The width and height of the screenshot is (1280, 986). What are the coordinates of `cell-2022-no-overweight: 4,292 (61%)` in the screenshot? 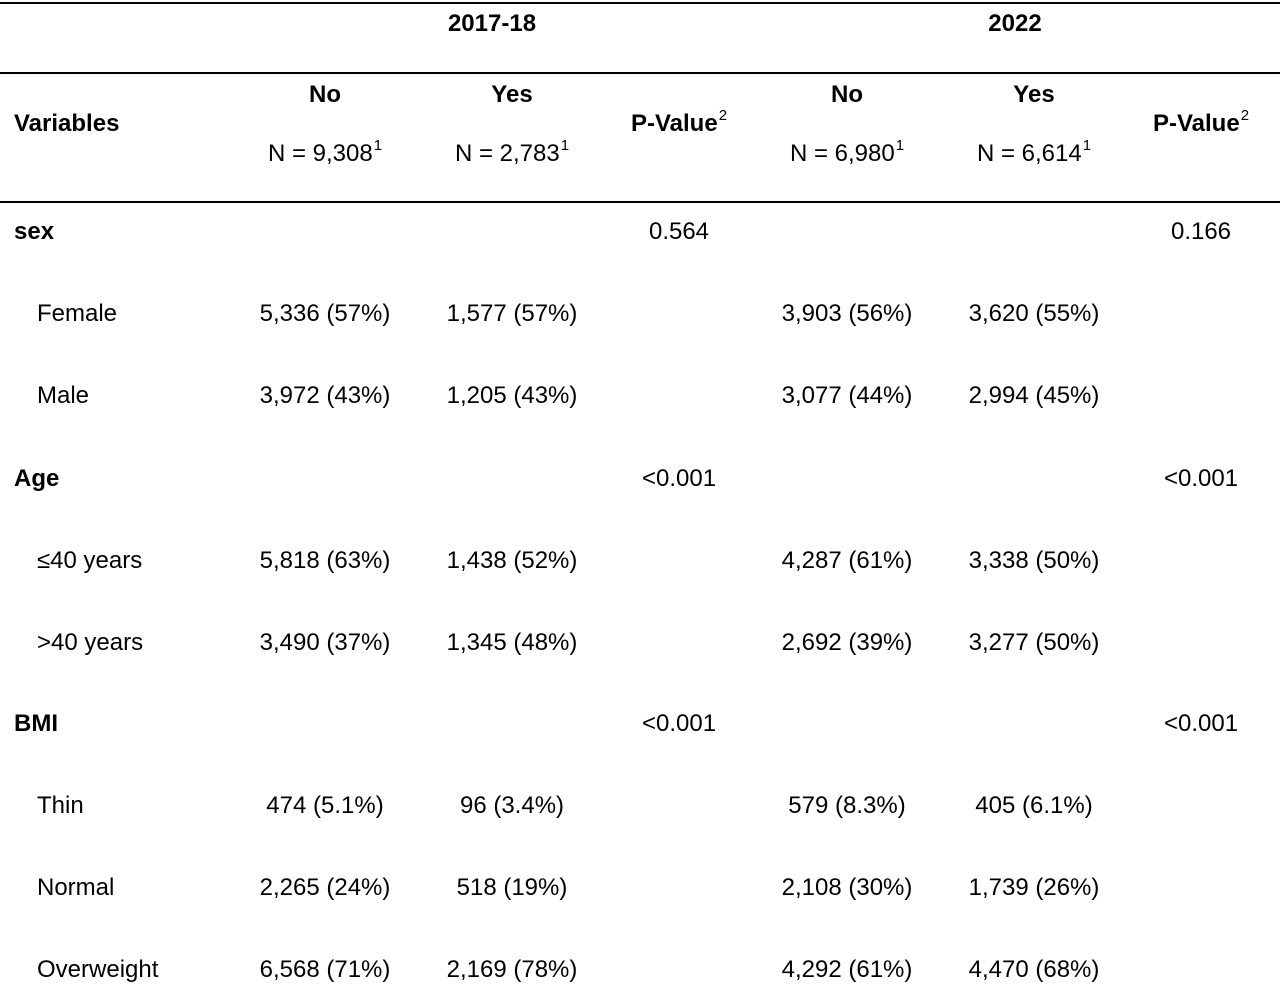 It's located at (847, 969).